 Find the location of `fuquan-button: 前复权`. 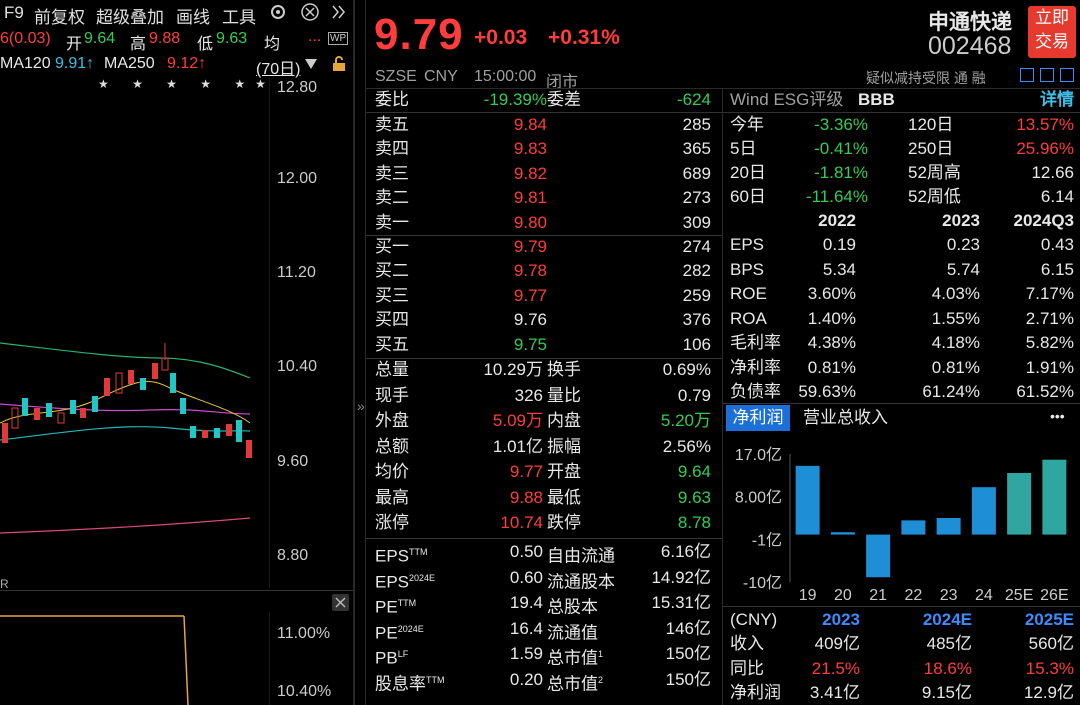

fuquan-button: 前复权 is located at coordinates (59, 17).